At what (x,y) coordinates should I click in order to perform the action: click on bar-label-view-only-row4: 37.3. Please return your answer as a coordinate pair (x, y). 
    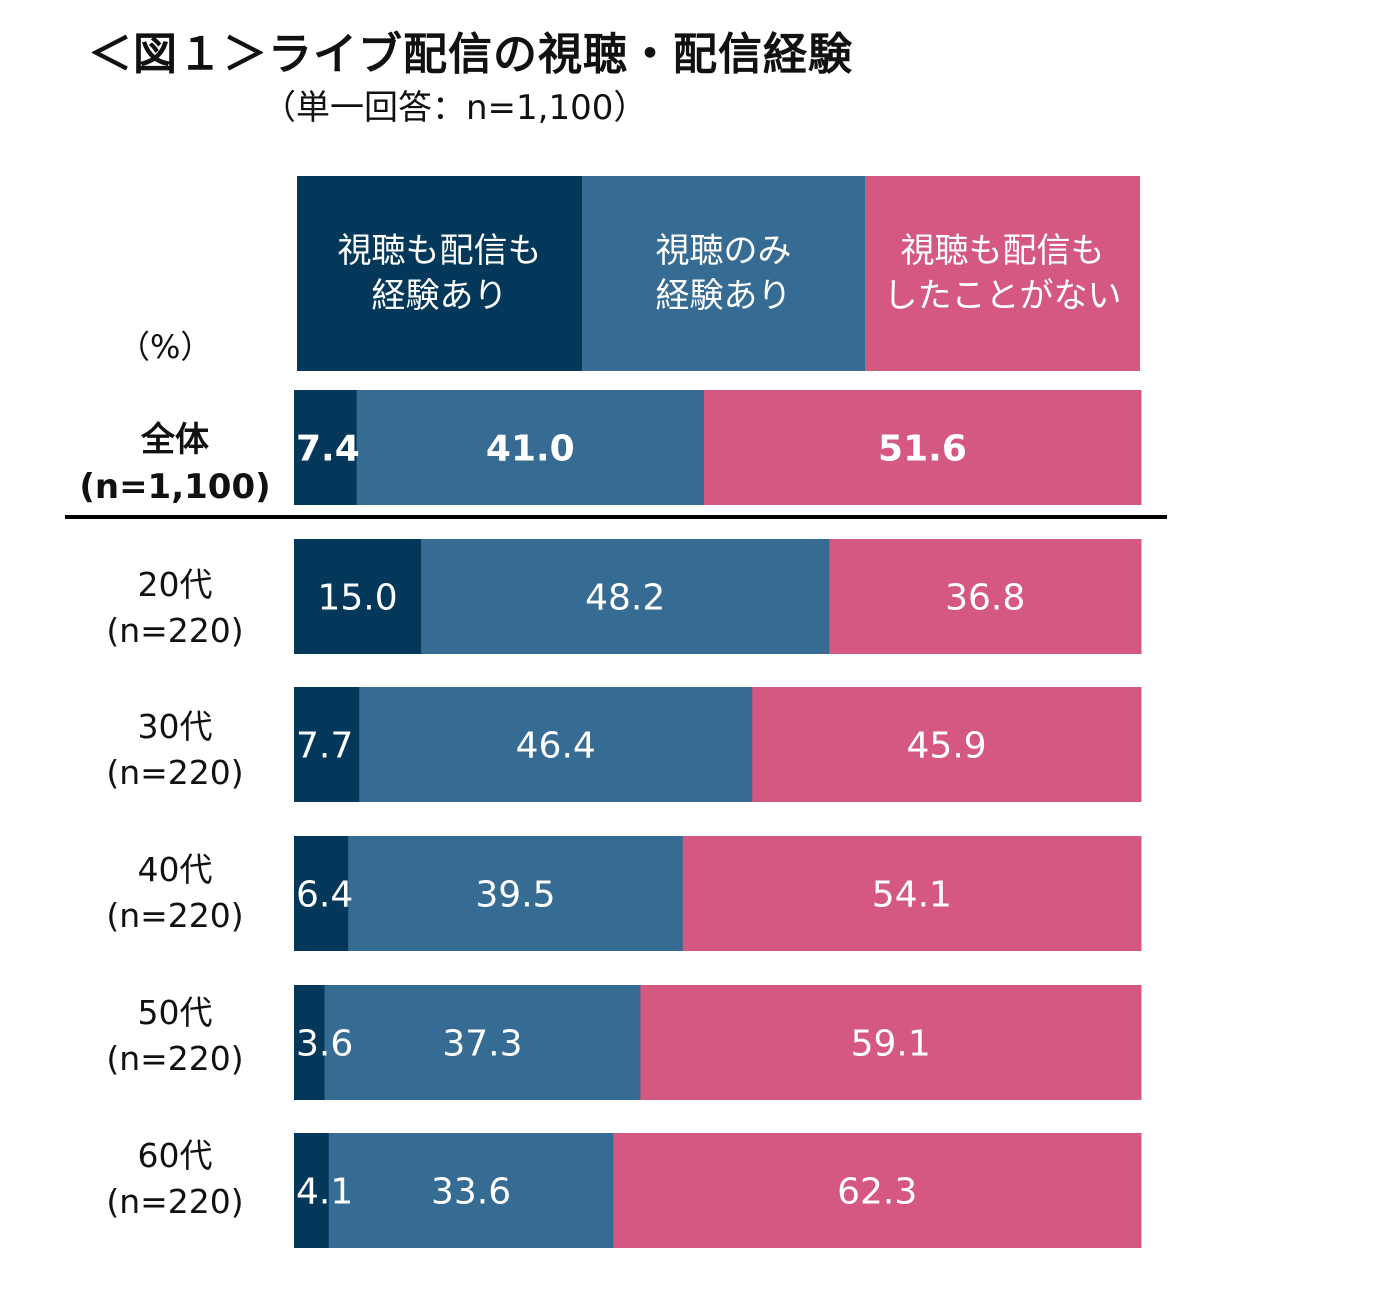
    Looking at the image, I should click on (482, 1044).